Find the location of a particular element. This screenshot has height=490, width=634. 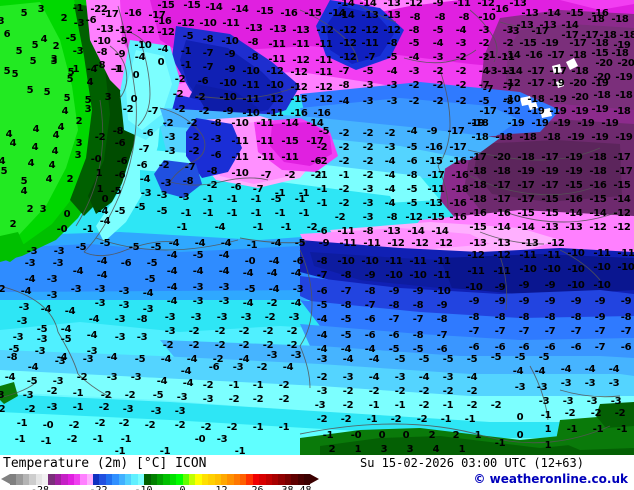

temperature-value: -9 is located at coordinates (550, 285).